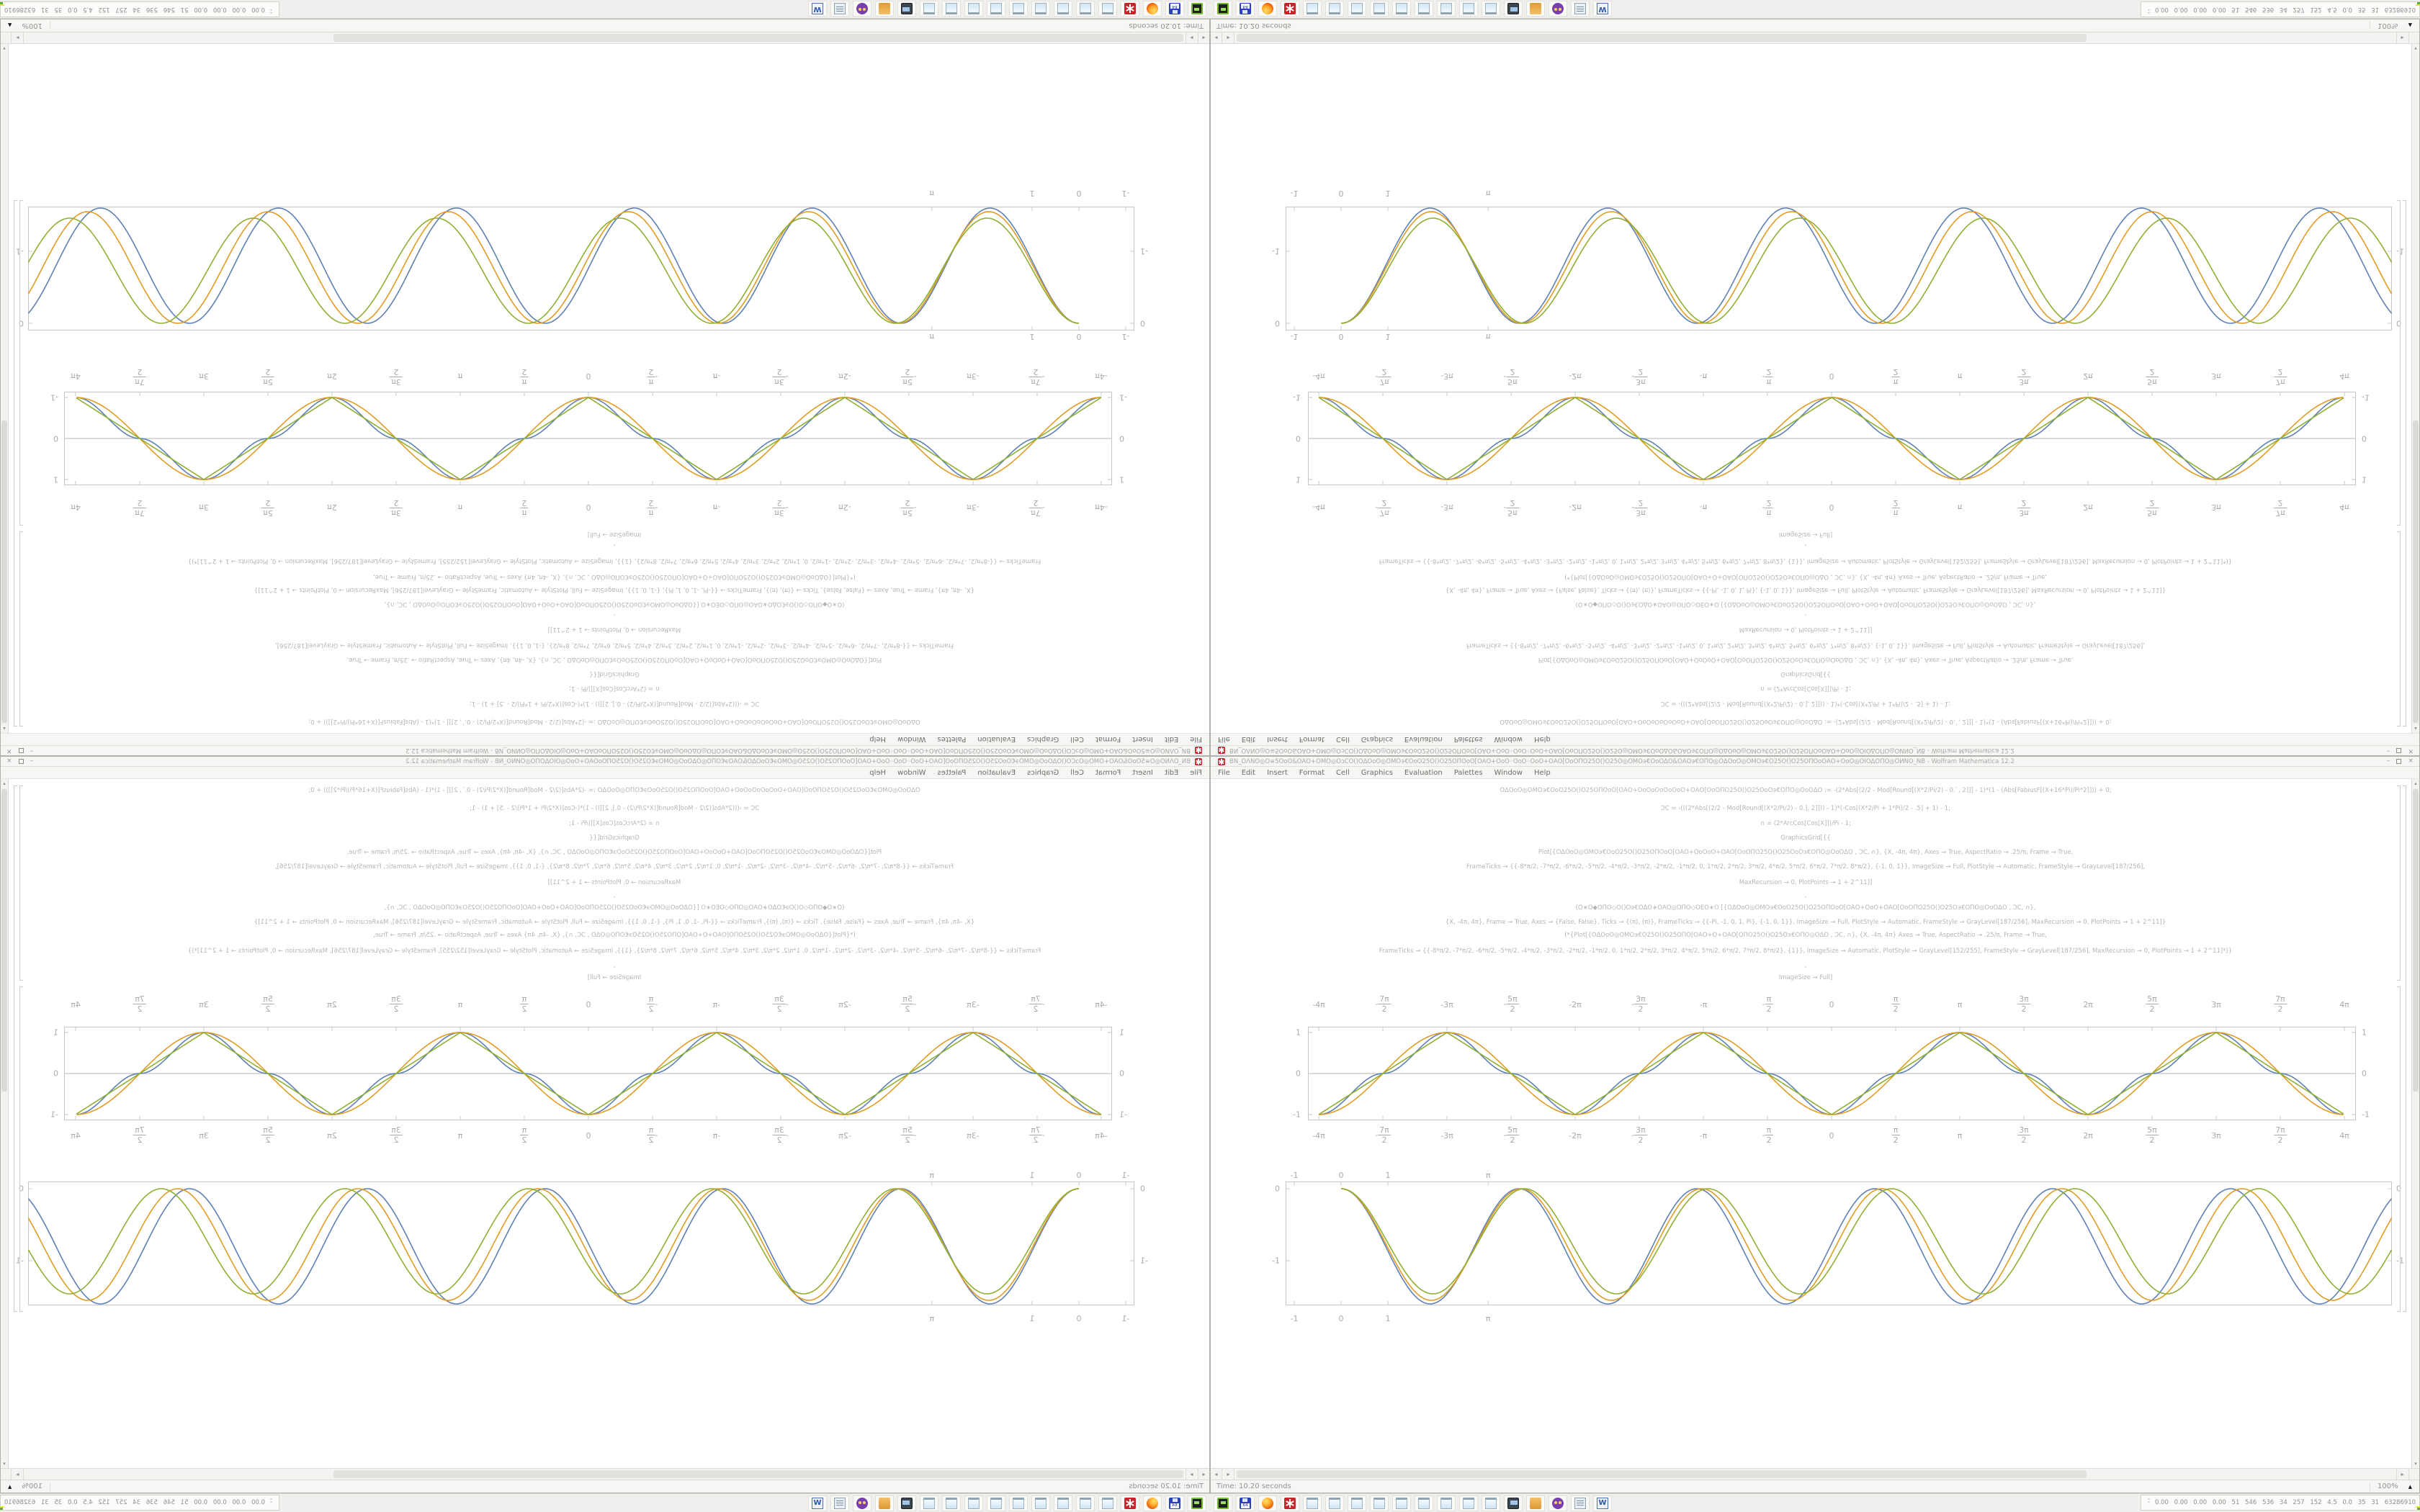 The image size is (2420, 1512). What do you see at coordinates (2415, 388) in the screenshot?
I see `vertical-scrollbar: ▴ ▾` at bounding box center [2415, 388].